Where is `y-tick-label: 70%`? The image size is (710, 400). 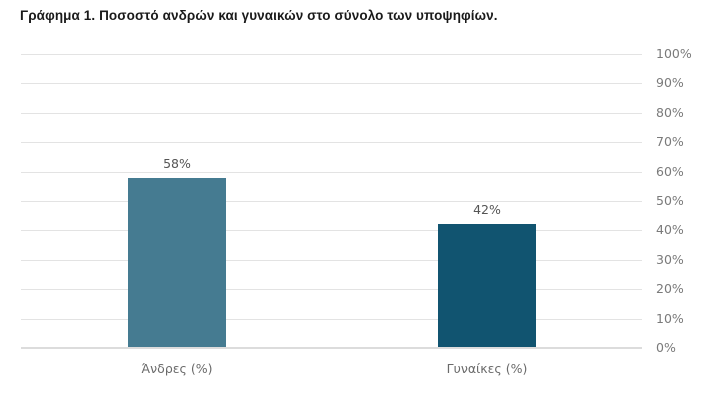
y-tick-label: 70% is located at coordinates (670, 141).